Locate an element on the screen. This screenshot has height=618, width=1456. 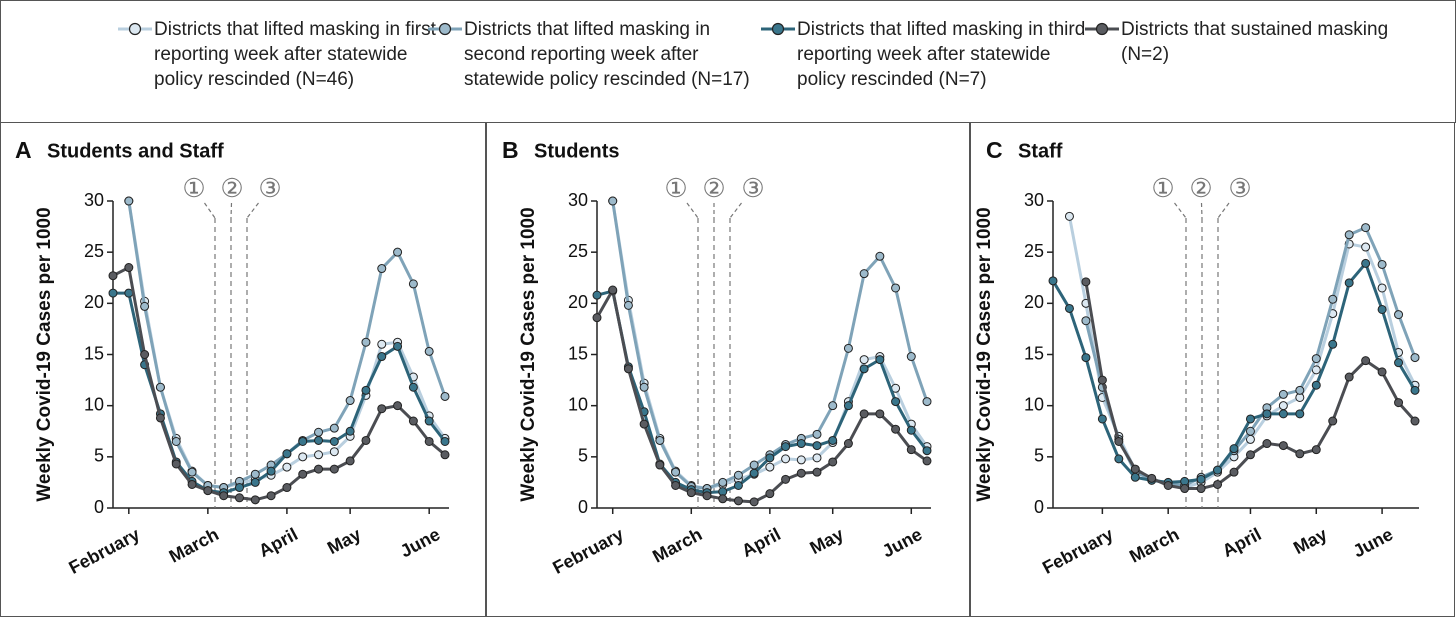
y-tick-label: 10 is located at coordinates (94, 404).